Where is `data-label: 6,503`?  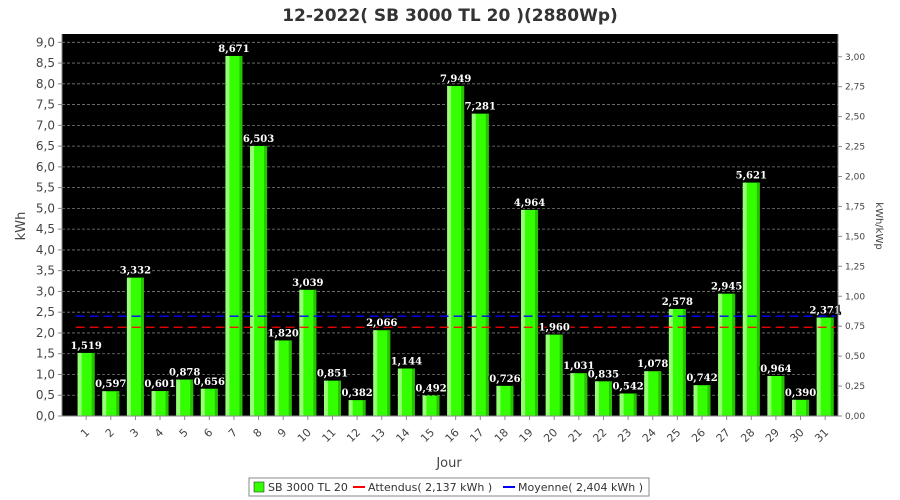 data-label: 6,503 is located at coordinates (258, 139).